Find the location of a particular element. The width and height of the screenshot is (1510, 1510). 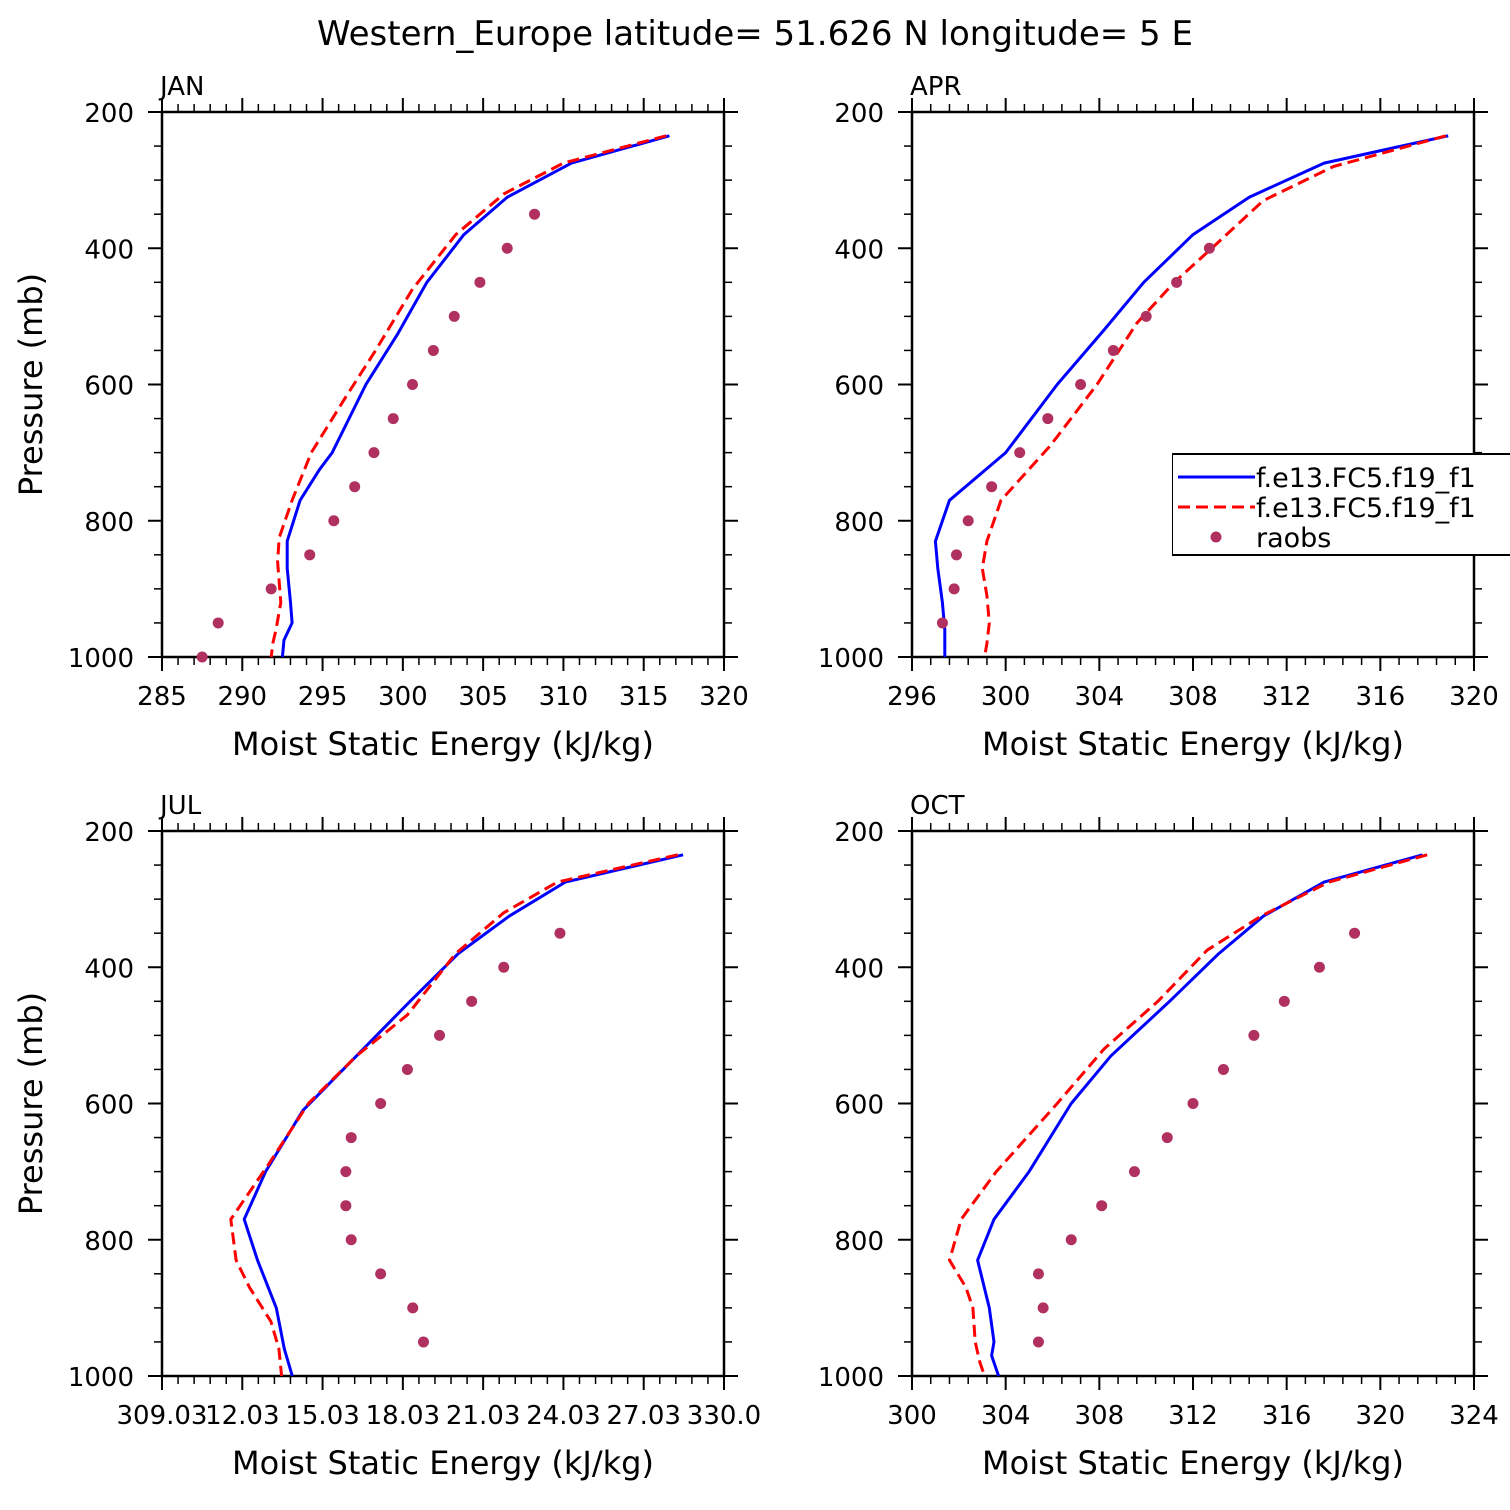

x-tick-label: 27.03 is located at coordinates (643, 1416).